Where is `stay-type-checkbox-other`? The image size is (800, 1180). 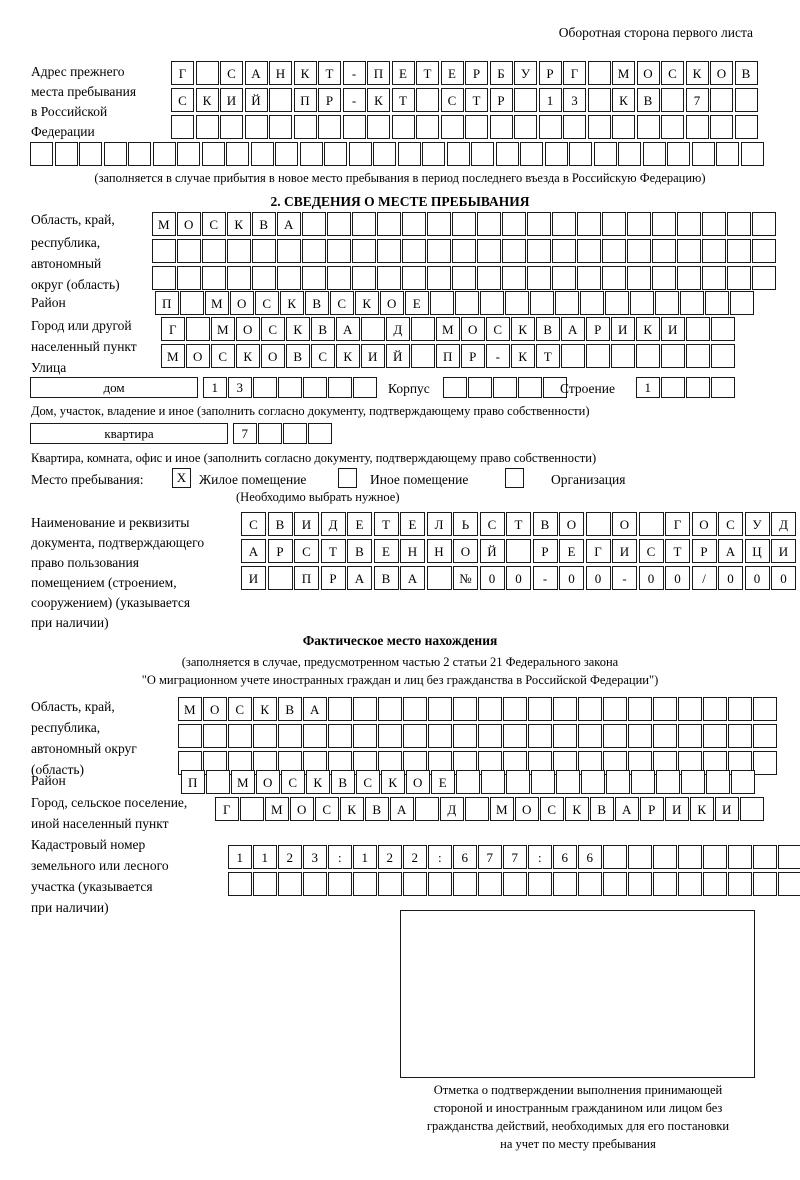 stay-type-checkbox-other is located at coordinates (347, 478).